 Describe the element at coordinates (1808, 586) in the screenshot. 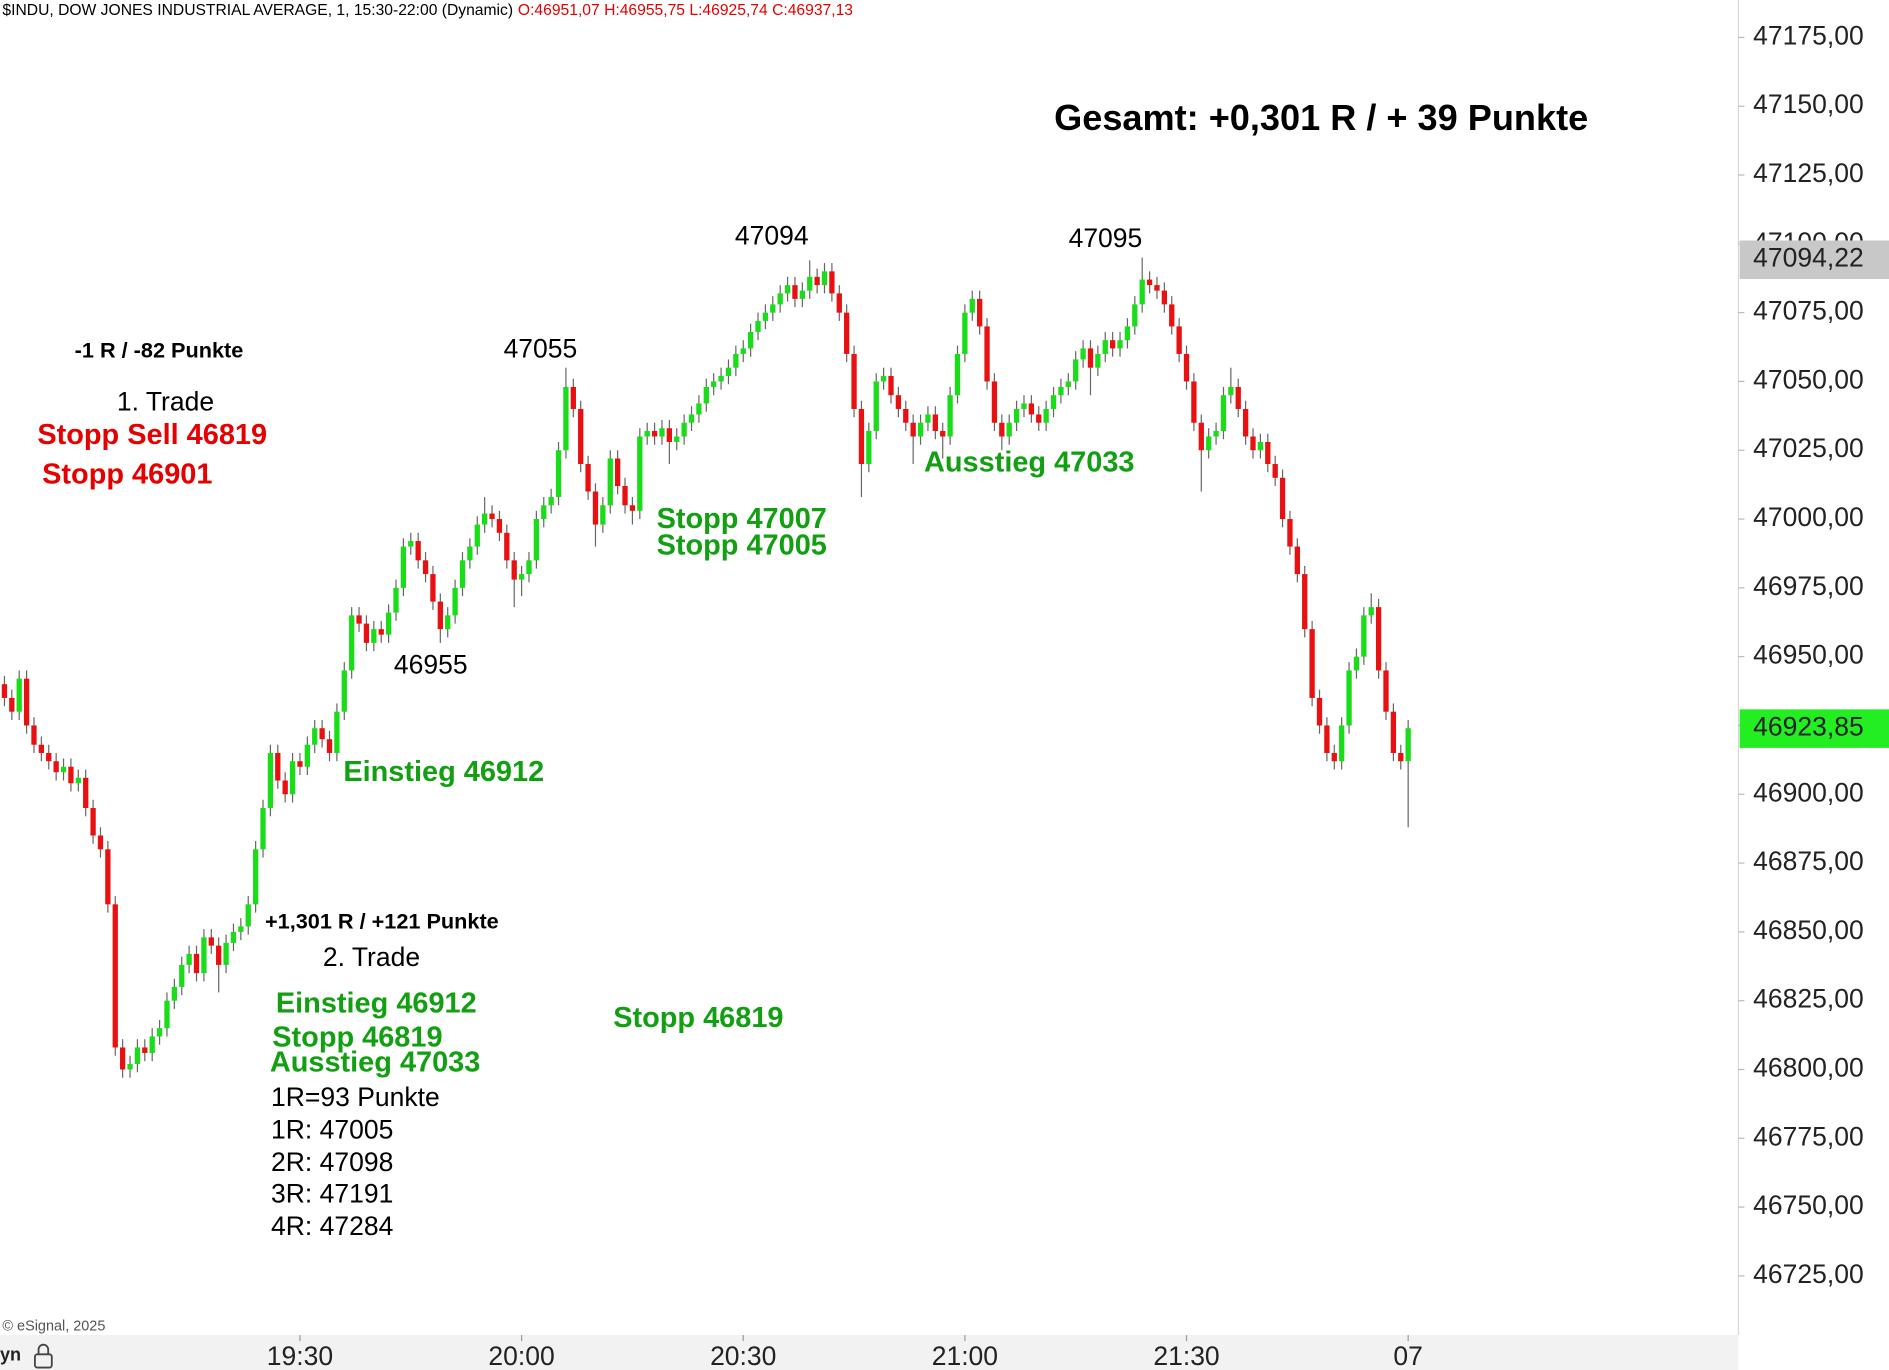

I see `y-tick-label: 46975,00` at that location.